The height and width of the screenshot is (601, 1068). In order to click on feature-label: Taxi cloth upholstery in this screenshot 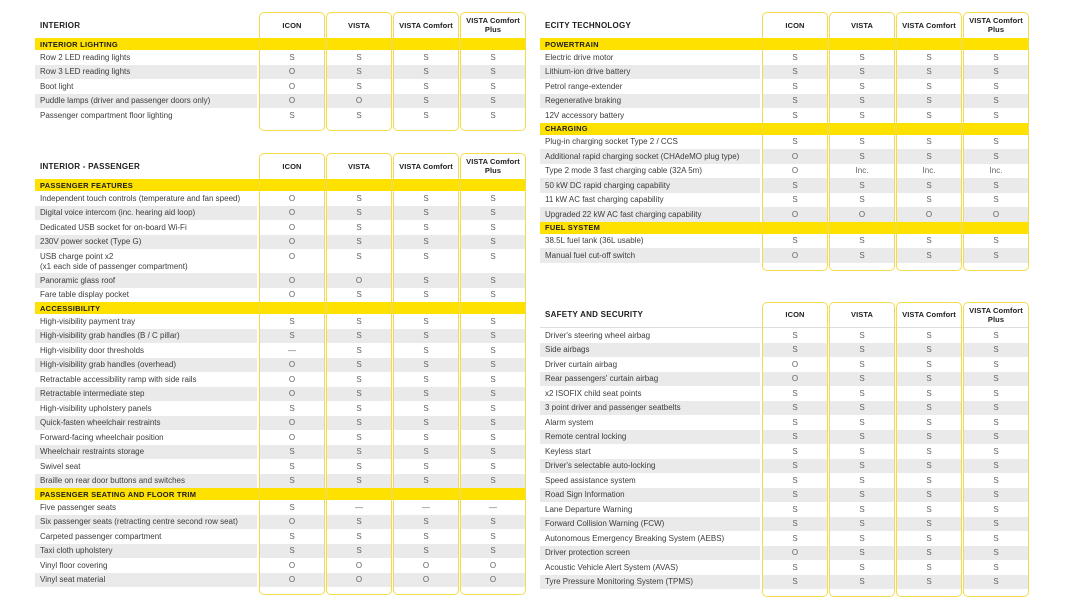, I will do `click(146, 550)`.